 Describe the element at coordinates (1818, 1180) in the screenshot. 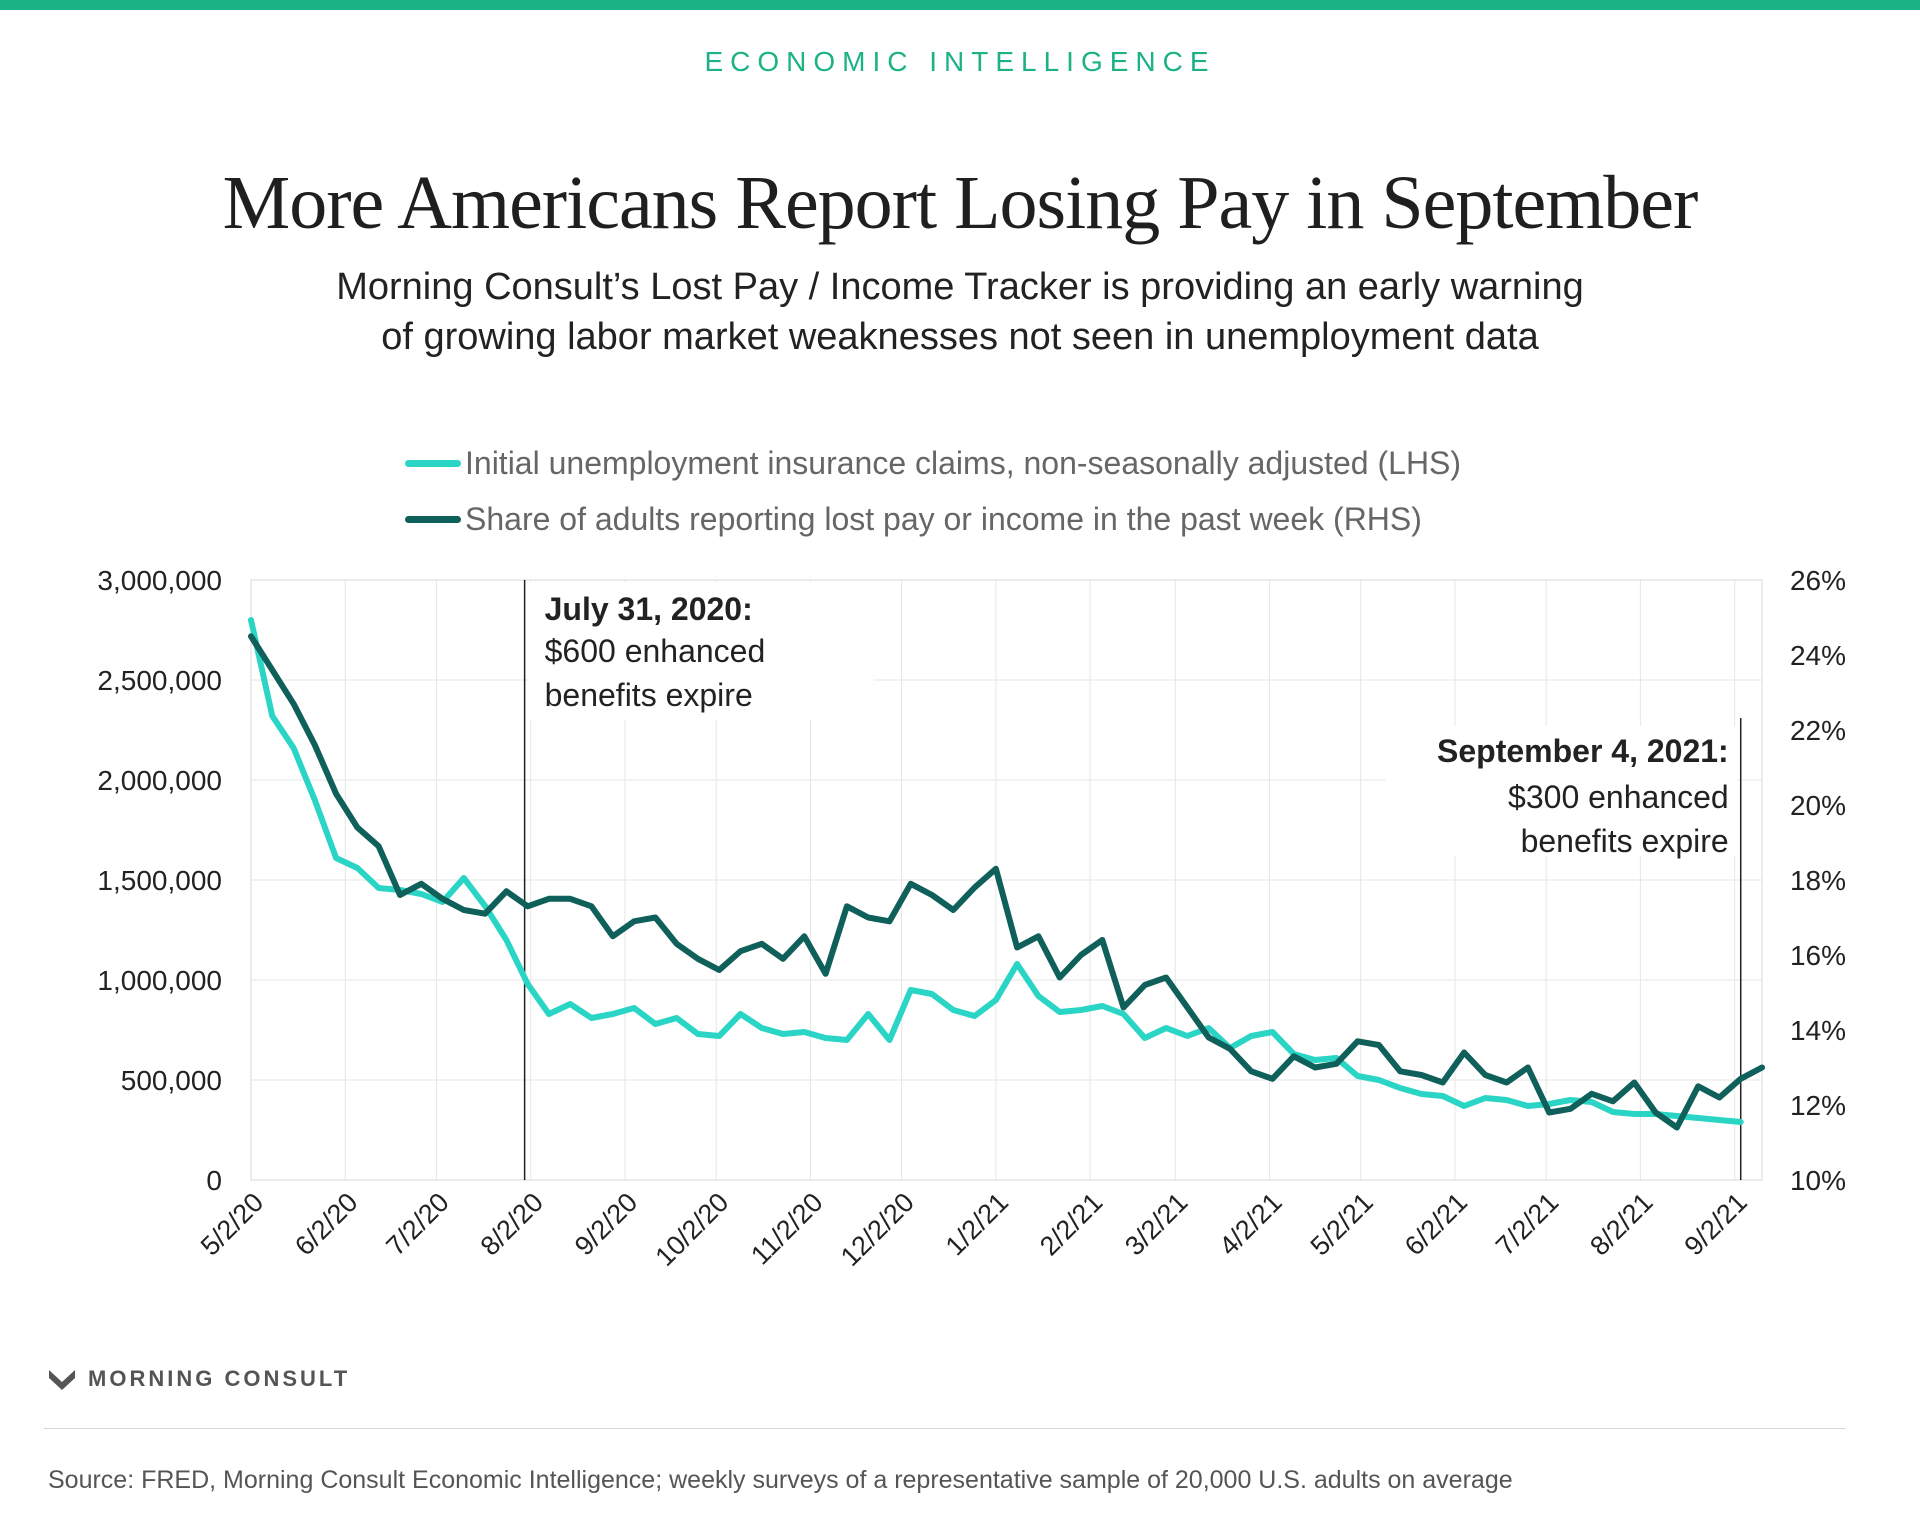

I see `y-right-tick-label: 10%` at that location.